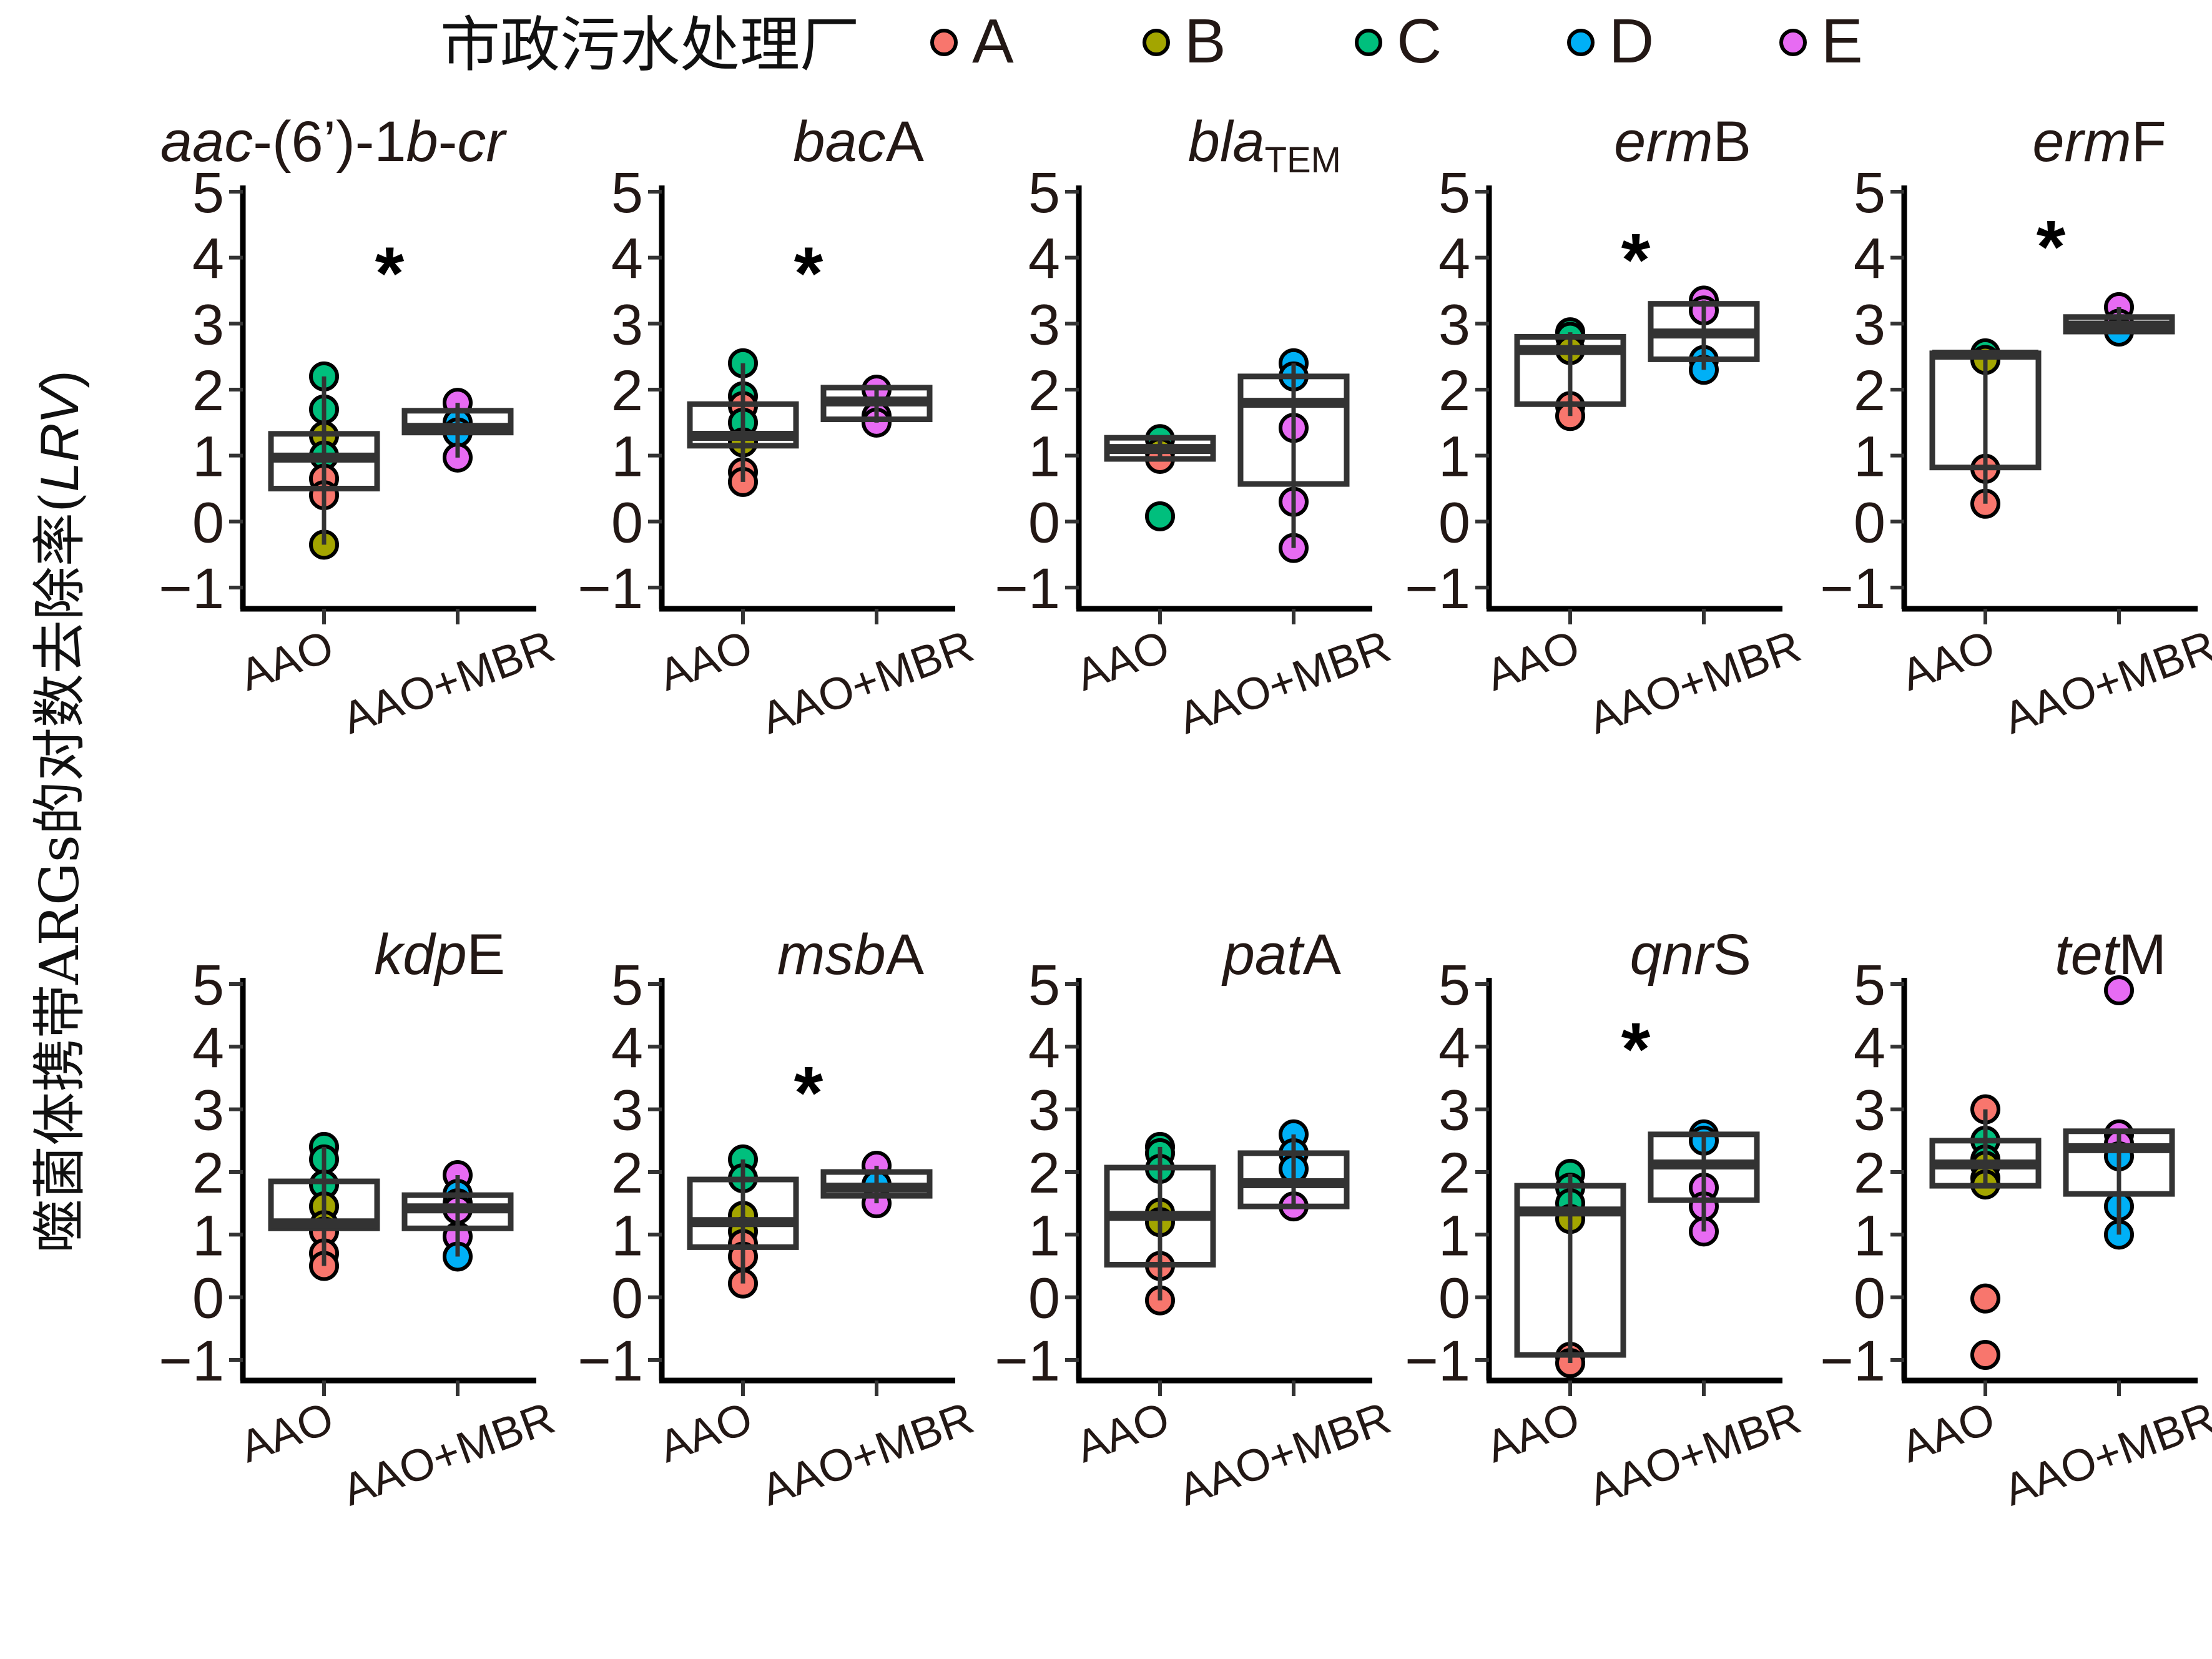  I want to click on y-axis-title-text: 噬菌体携带ARGs的对数去除率(LRV), so click(60, 811).